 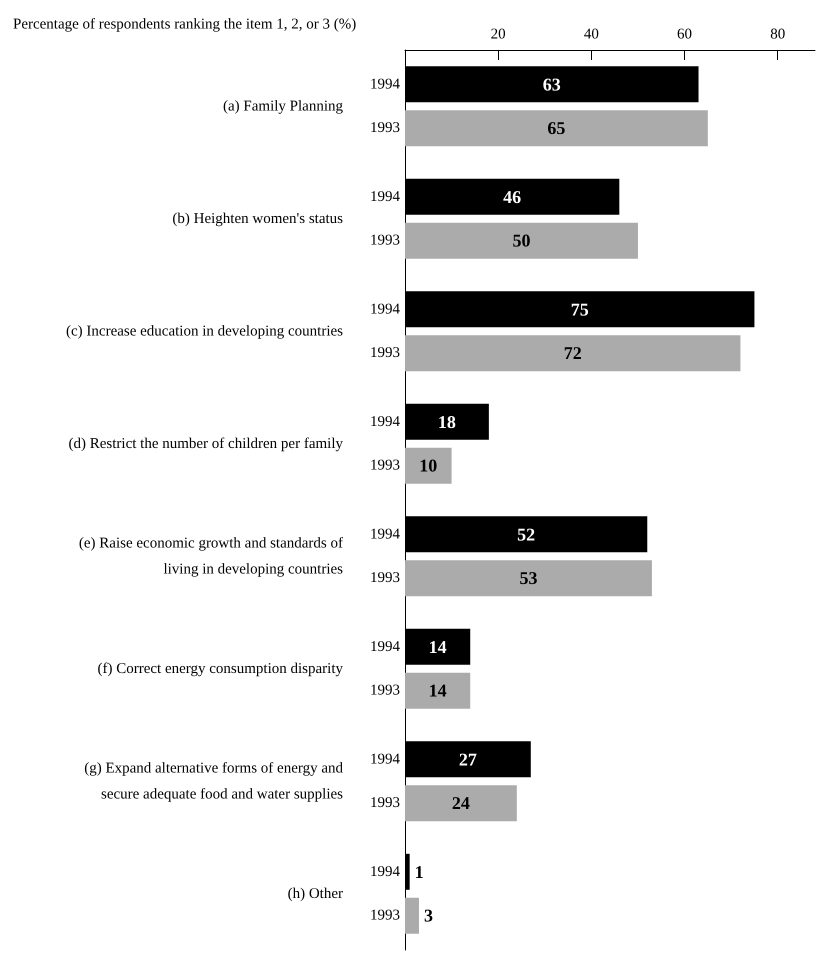 What do you see at coordinates (526, 534) in the screenshot?
I see `data-label: 52` at bounding box center [526, 534].